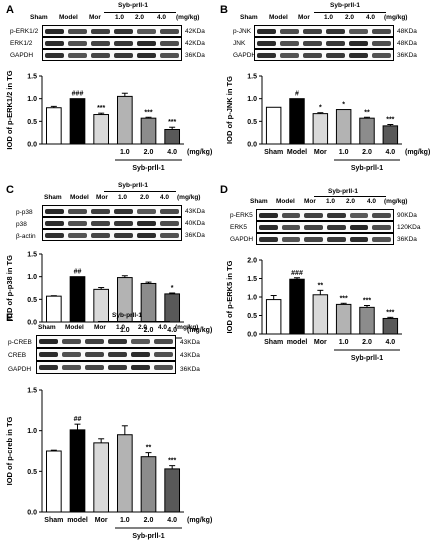  Describe the element at coordinates (195, 223) in the screenshot. I see `kda-label: 40KDa` at that location.